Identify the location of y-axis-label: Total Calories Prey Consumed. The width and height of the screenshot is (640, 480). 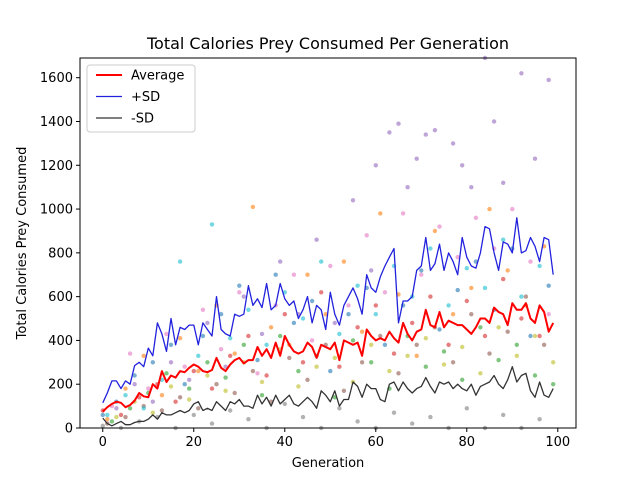
(22, 244).